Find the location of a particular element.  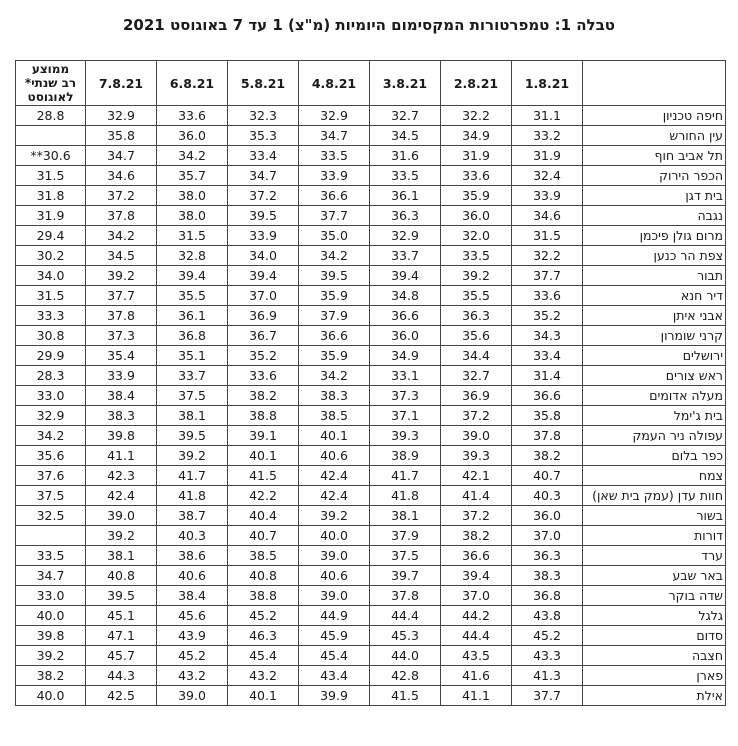

average-cell: 31.5 is located at coordinates (50, 175).